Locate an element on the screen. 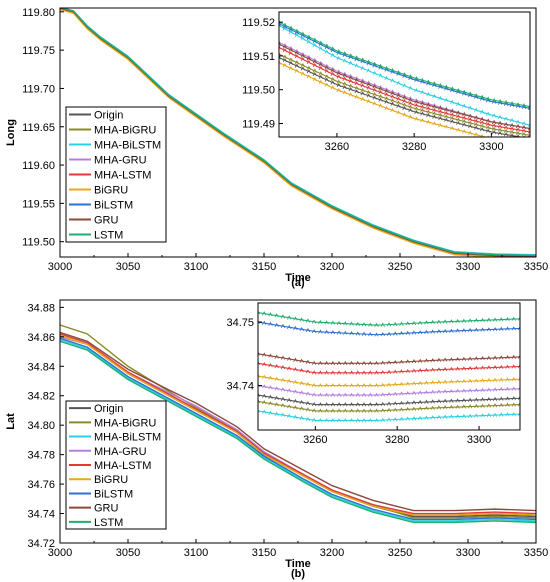 The height and width of the screenshot is (582, 550). legend-label-mha-gru: MHA-GRU is located at coordinates (120, 161).